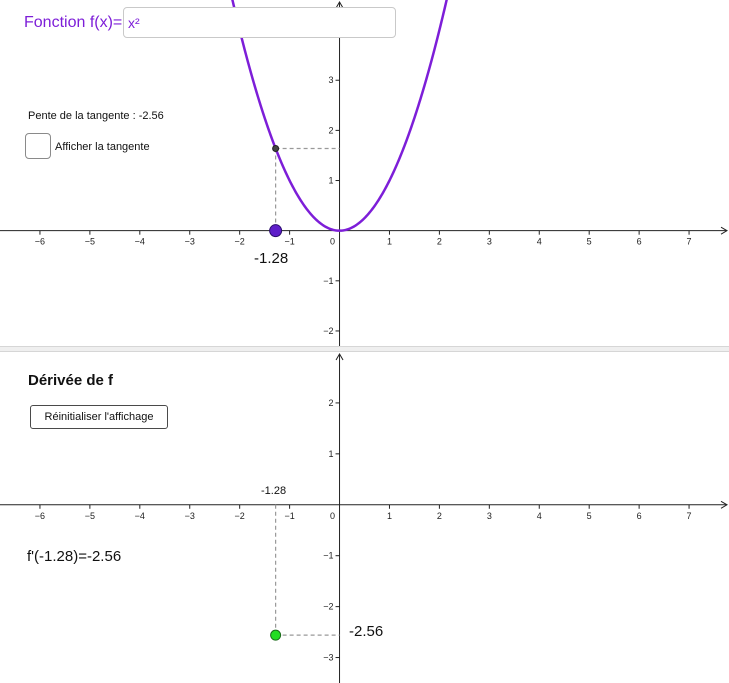  I want to click on derivative-x-ticks: −6 −5 −4 −3 −2 −1 0 1 2 3 4 5 6 7, so click(363, 512).